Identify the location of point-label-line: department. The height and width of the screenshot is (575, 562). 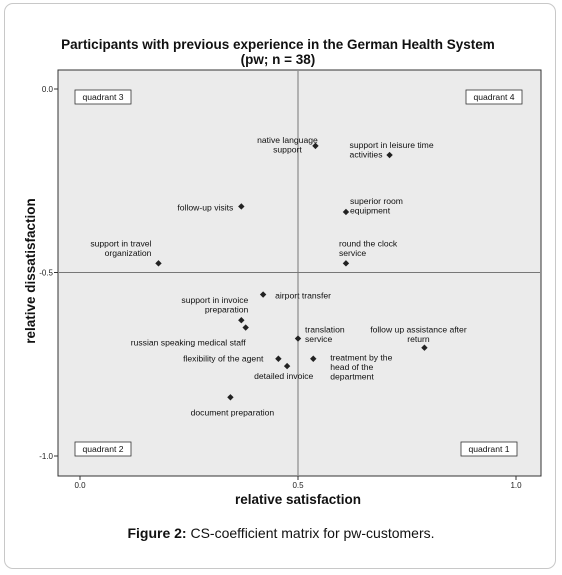
(352, 377).